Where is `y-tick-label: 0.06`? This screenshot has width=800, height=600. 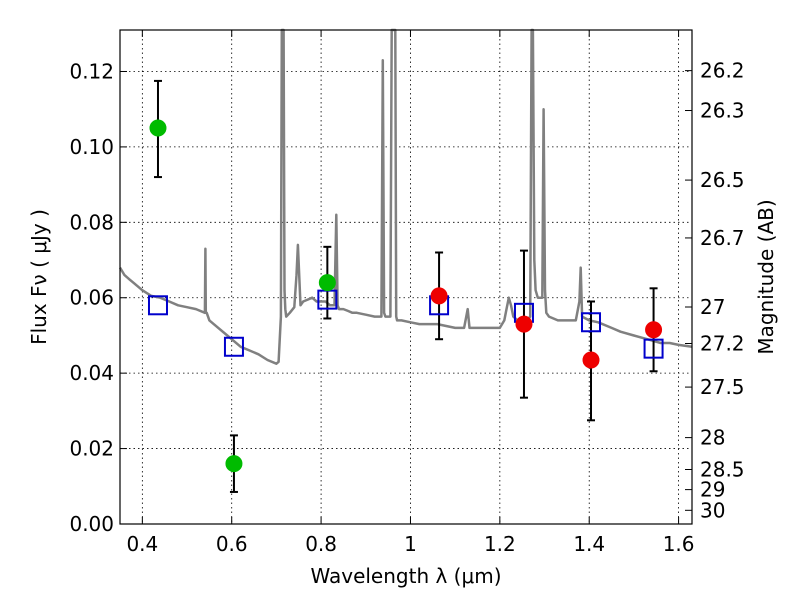
y-tick-label: 0.06 is located at coordinates (91, 298).